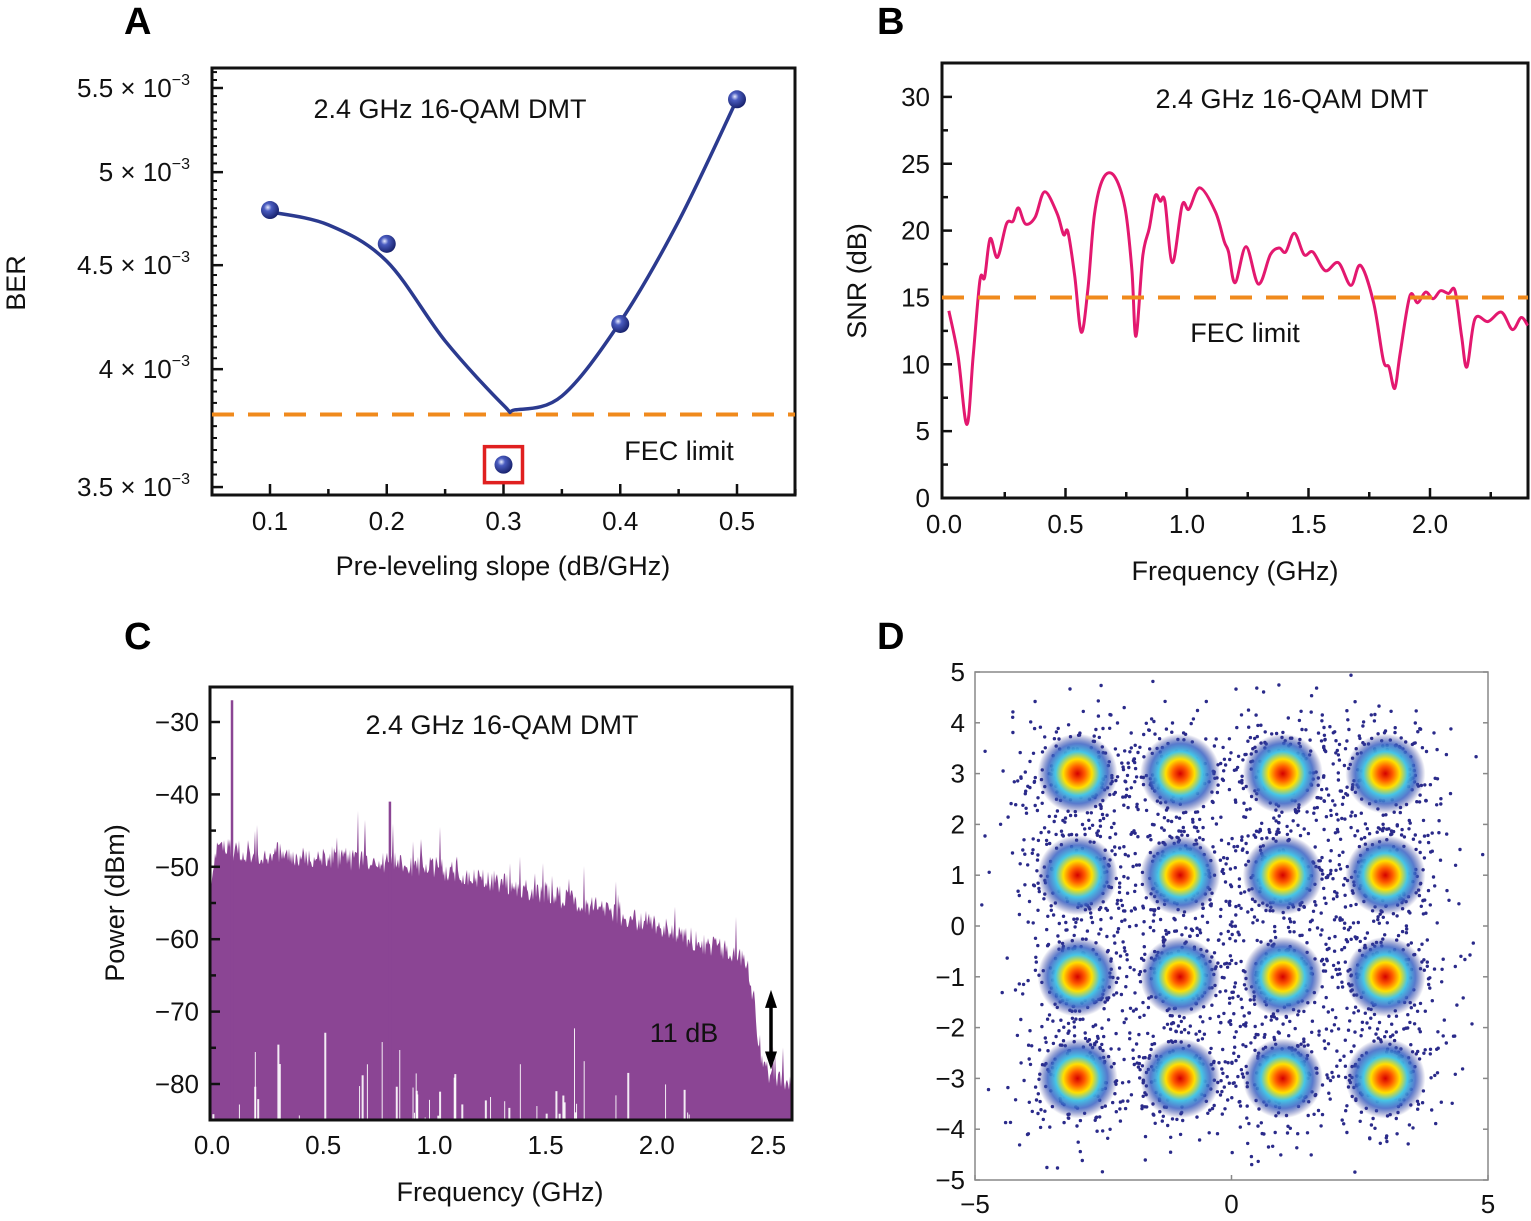 The width and height of the screenshot is (1531, 1221). I want to click on x-tick-label: 2.0, so click(1430, 524).